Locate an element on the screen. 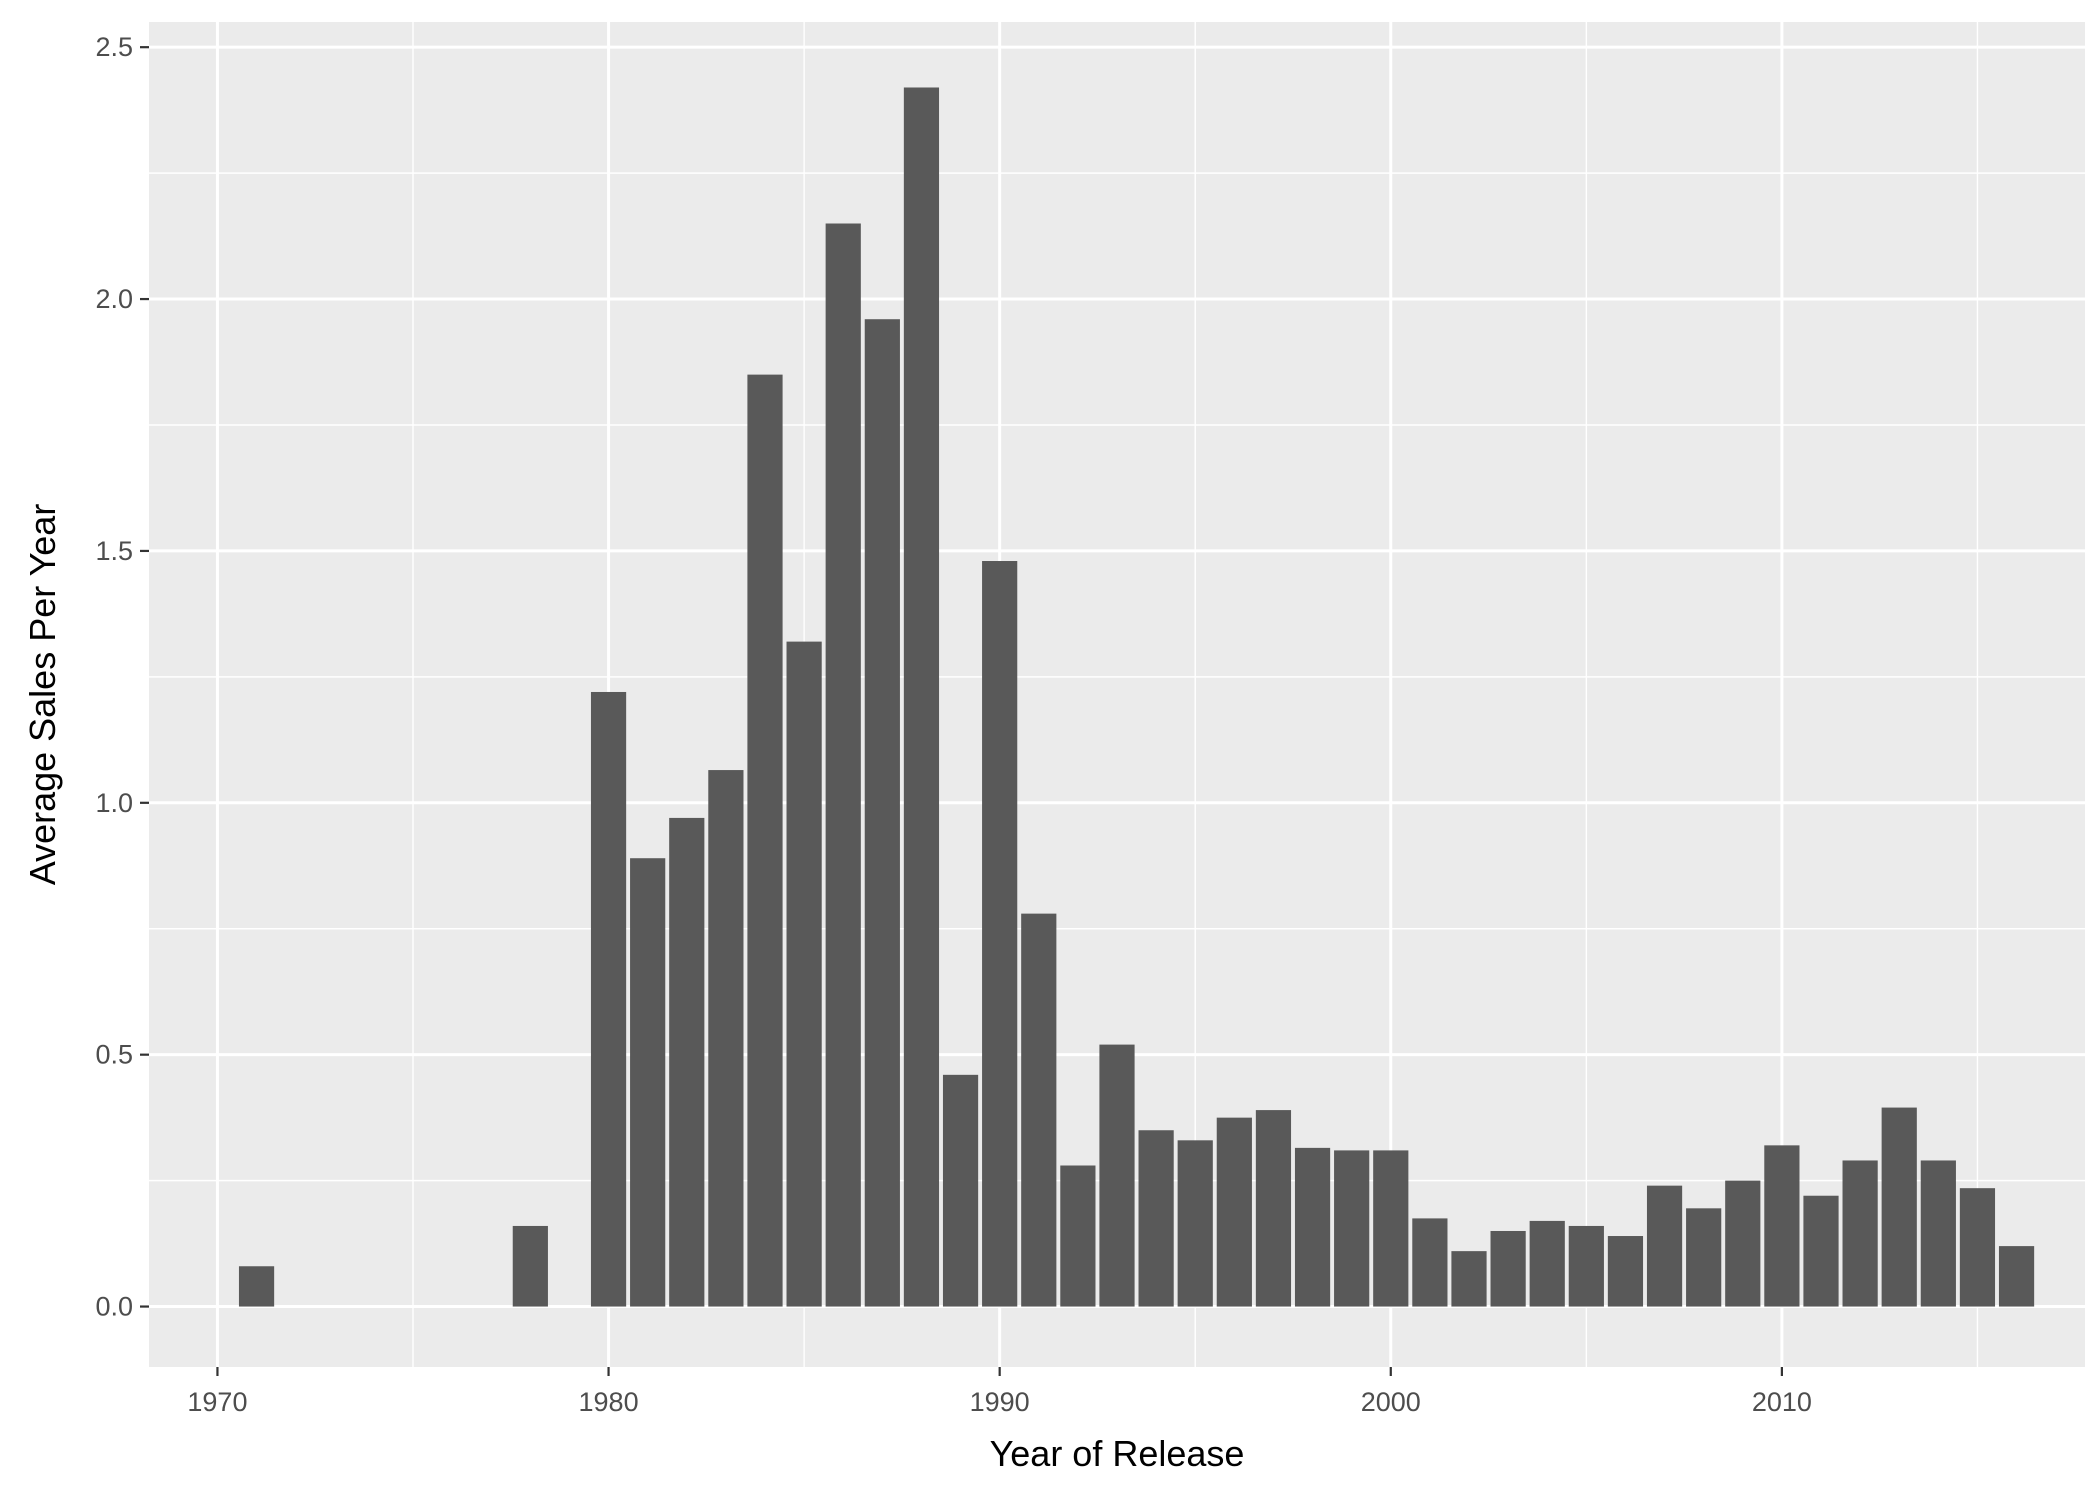 The width and height of the screenshot is (2100, 1499). y-axis-title: Average Sales Per Year is located at coordinates (42, 695).